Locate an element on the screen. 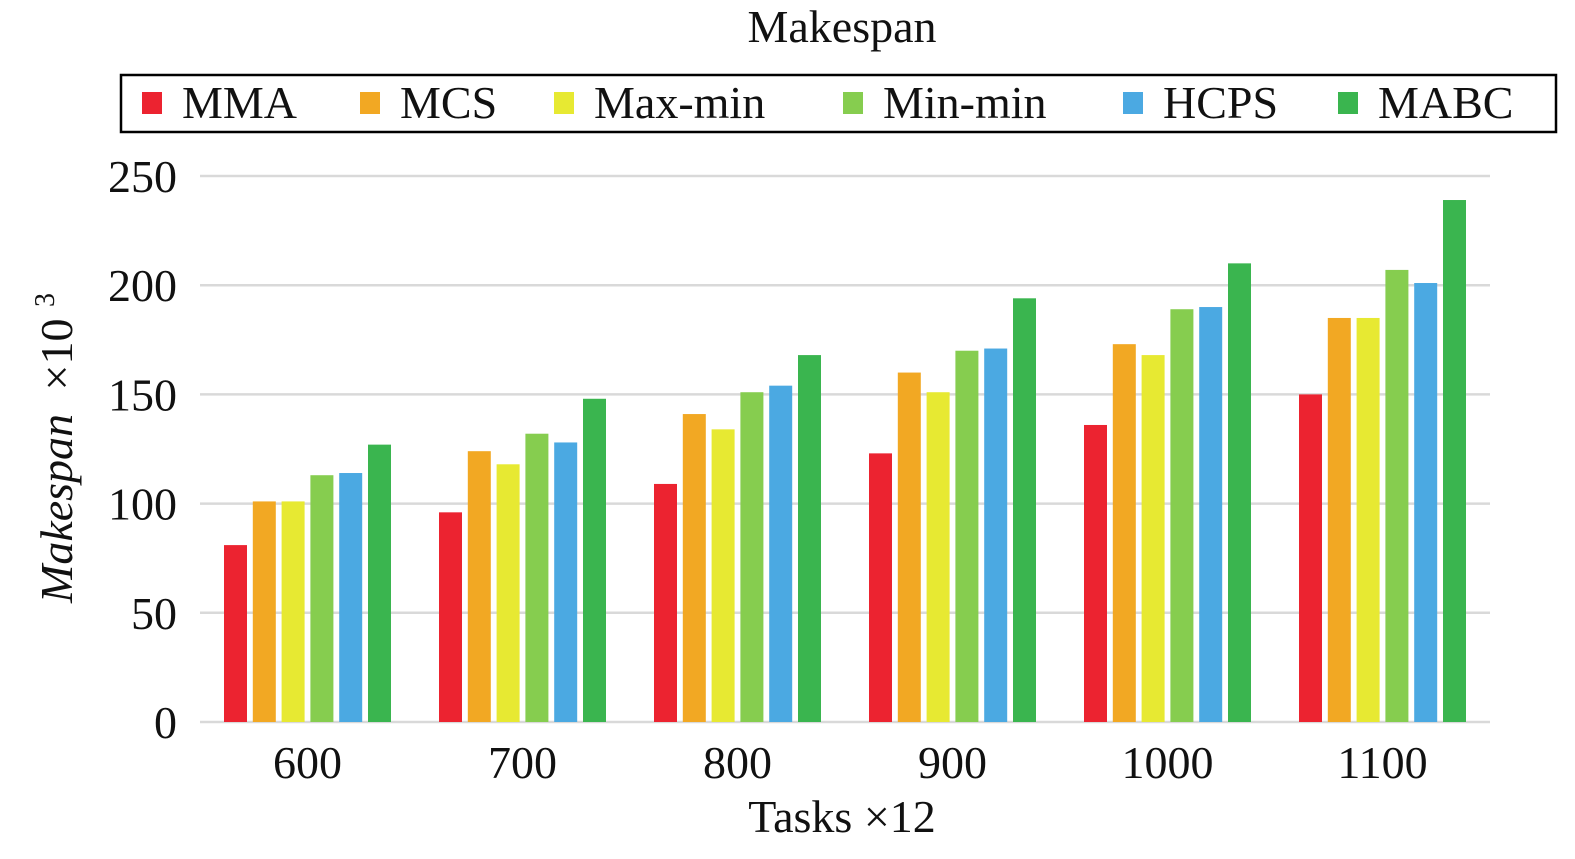  y-axis-label-exponent: 3 is located at coordinates (45, 300).